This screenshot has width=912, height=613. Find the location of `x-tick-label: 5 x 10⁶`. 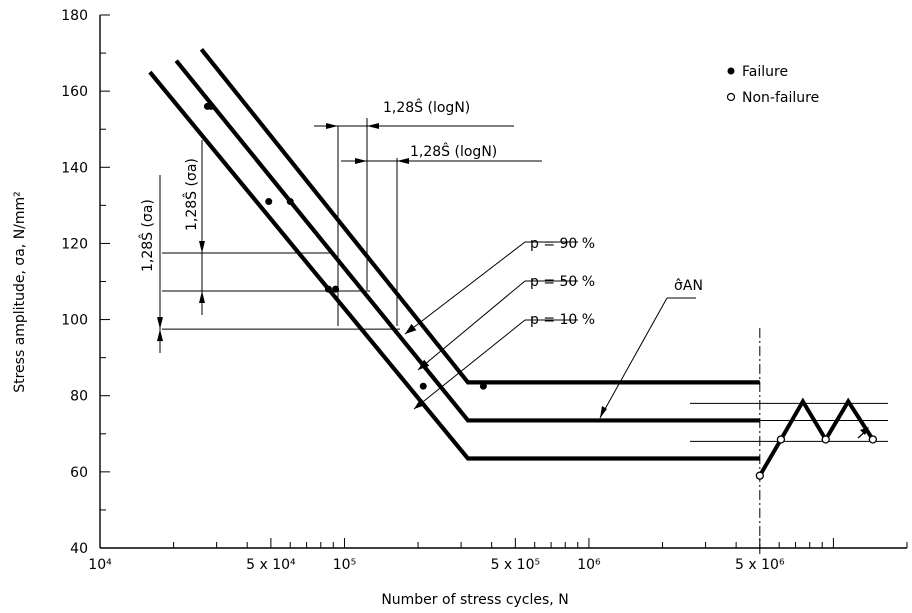

x-tick-label: 5 x 10⁶ is located at coordinates (760, 565).